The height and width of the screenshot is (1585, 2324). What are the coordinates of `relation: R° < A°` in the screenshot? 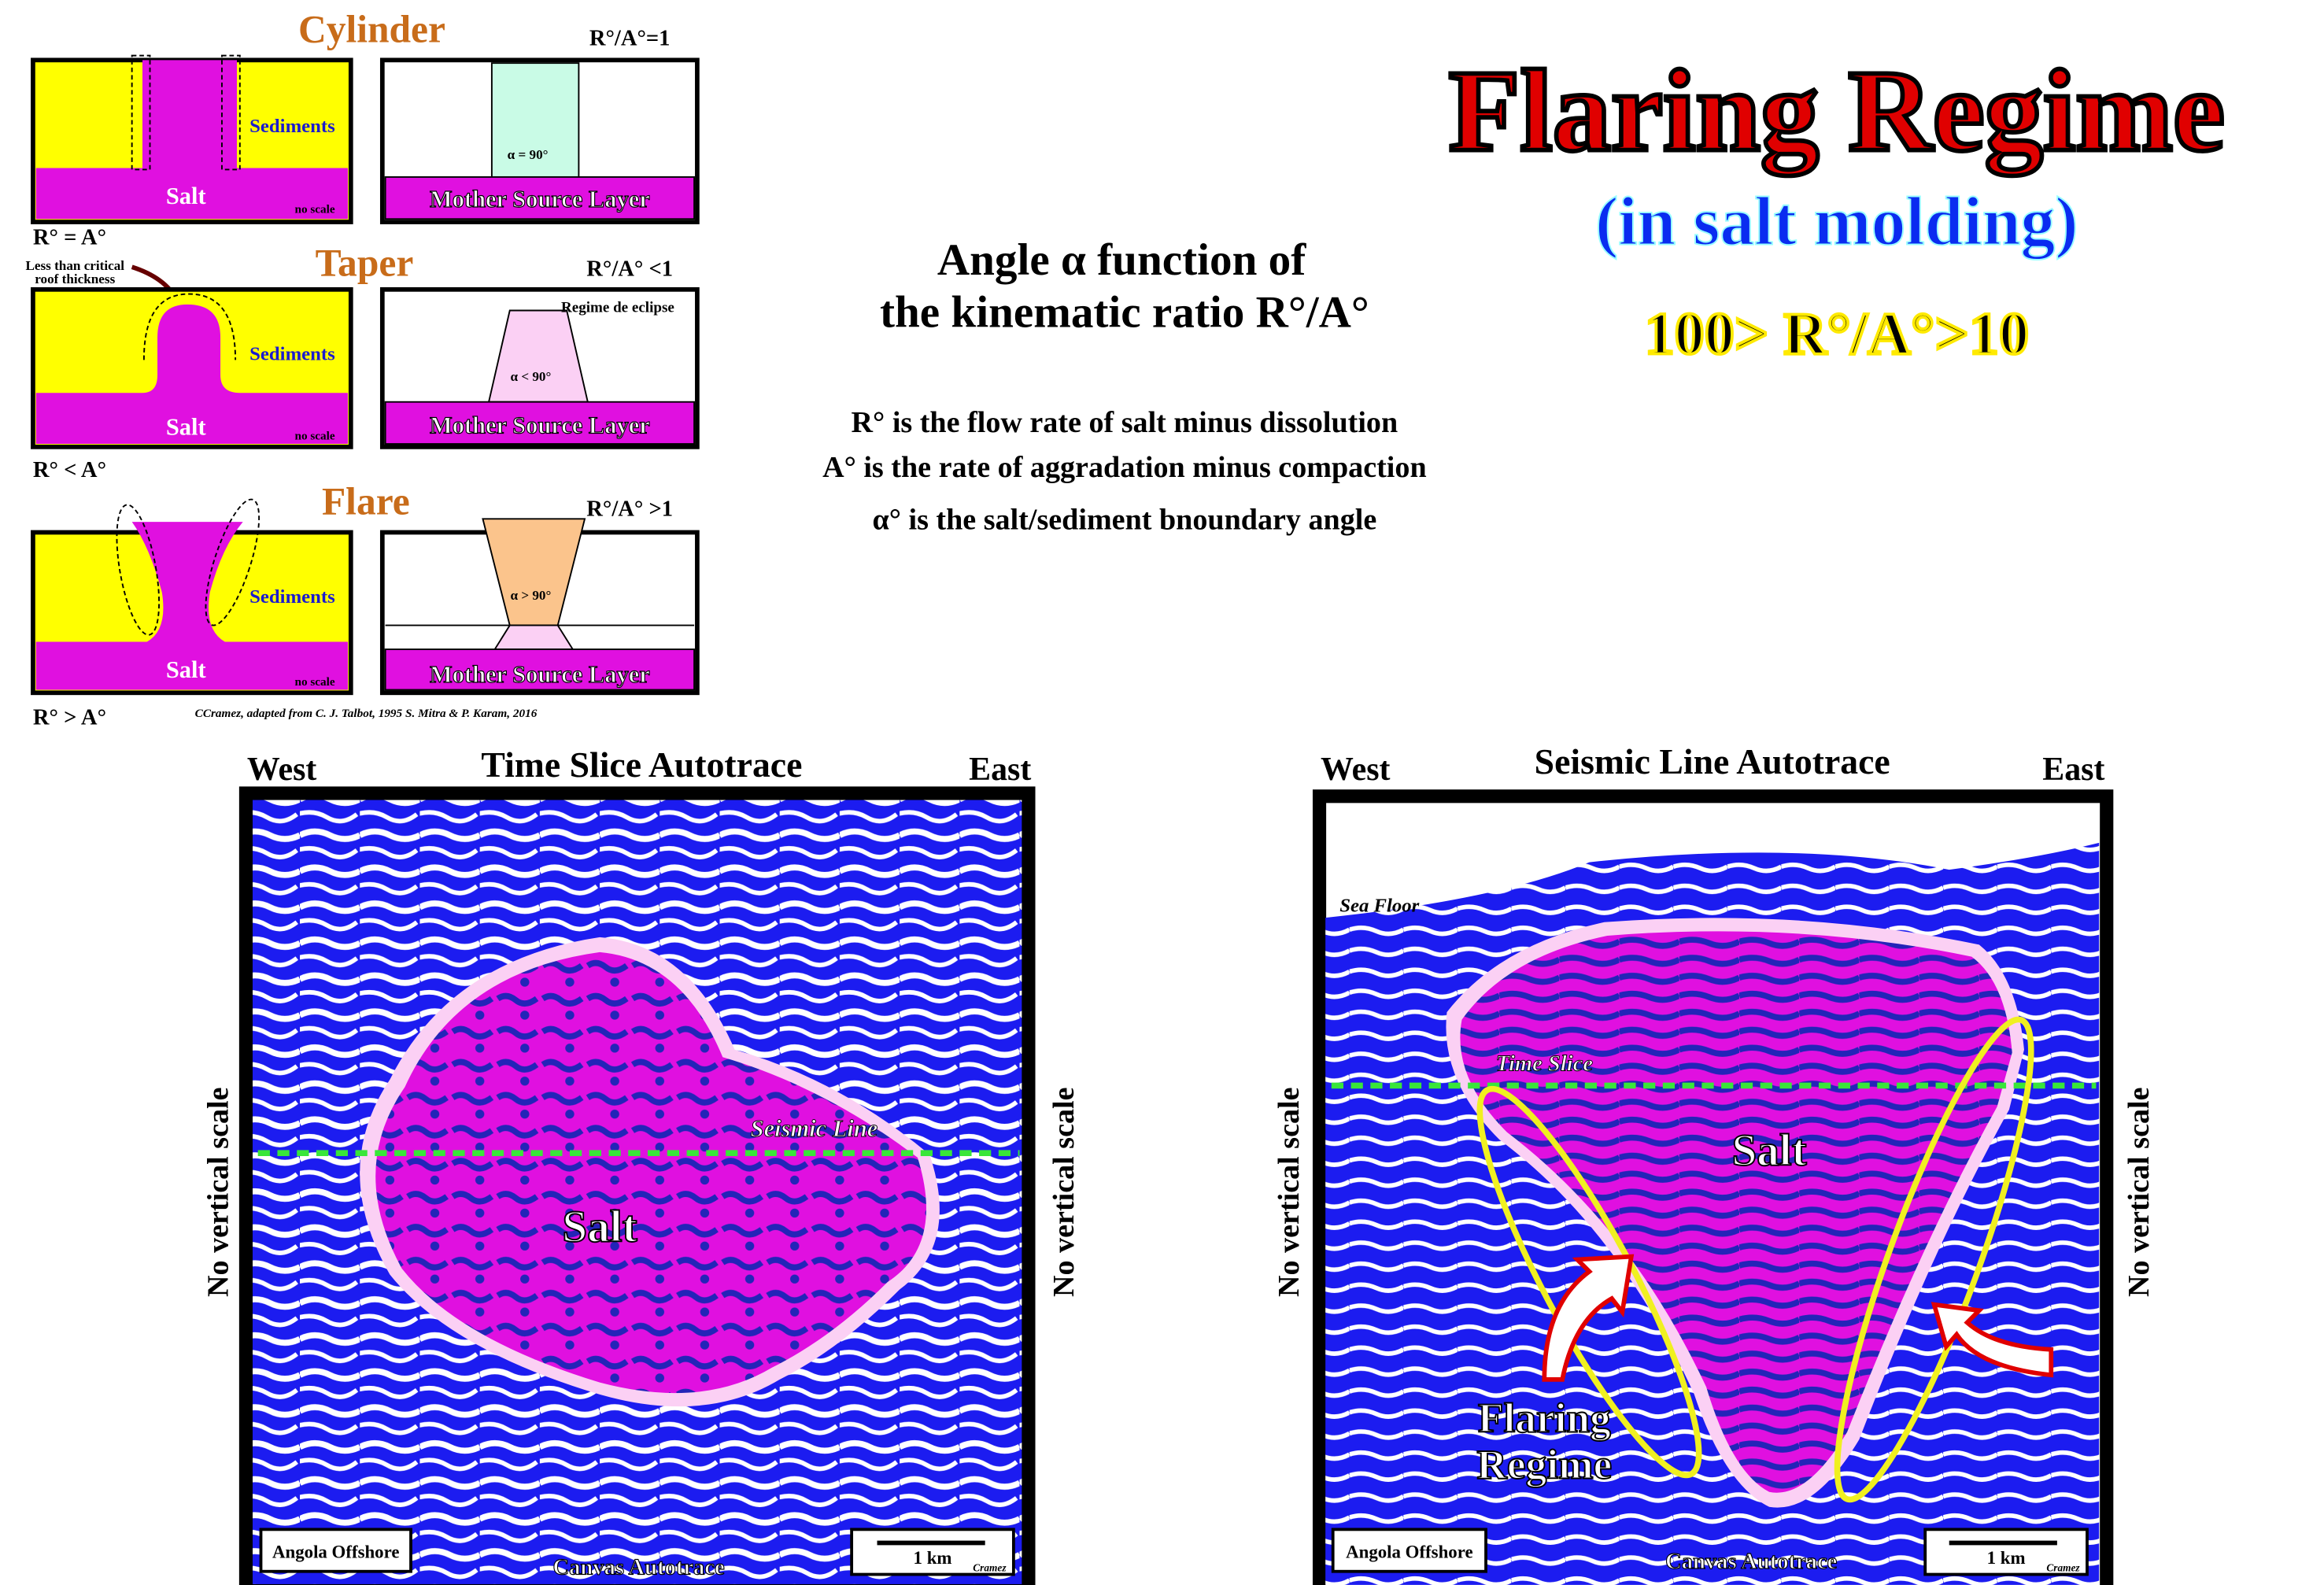 It's located at (69, 470).